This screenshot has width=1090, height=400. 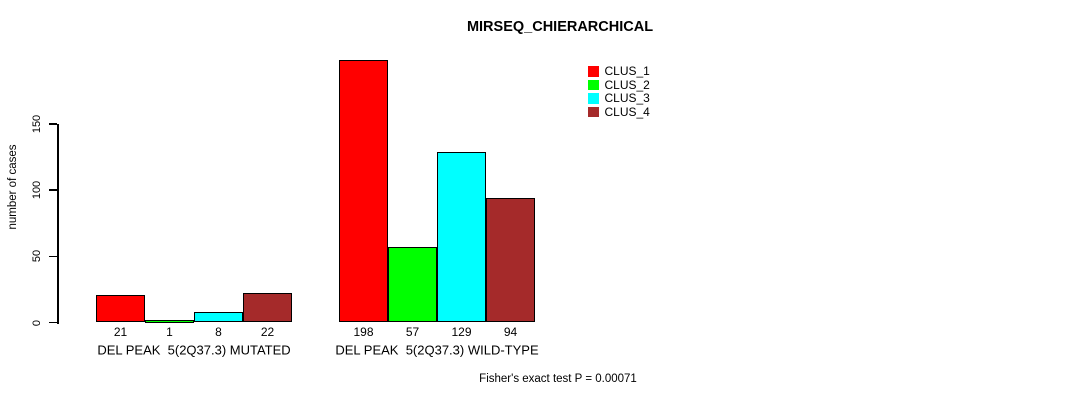 I want to click on legend: CLUS_1 CLUS_2 CLUS_3 CLUS_4, so click(x=619, y=92).